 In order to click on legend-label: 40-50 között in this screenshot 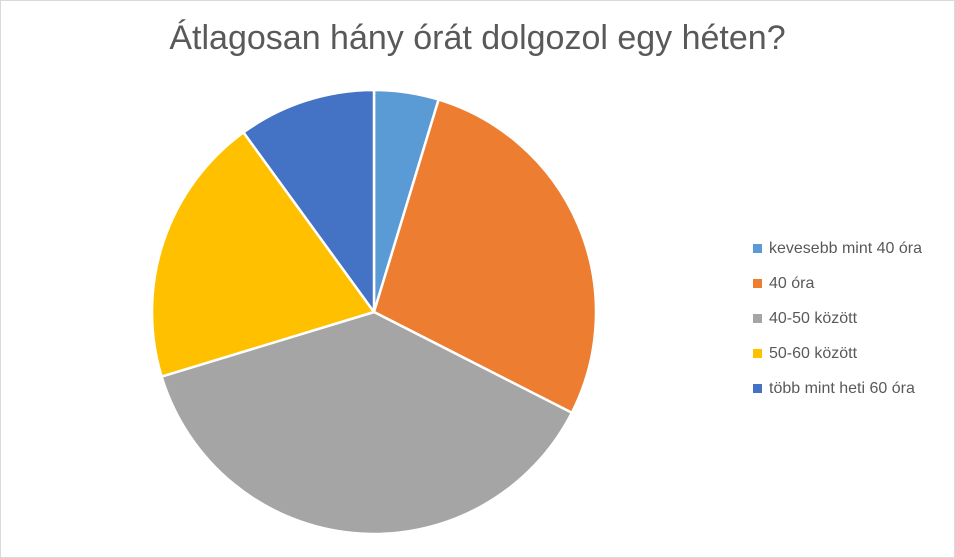, I will do `click(813, 318)`.